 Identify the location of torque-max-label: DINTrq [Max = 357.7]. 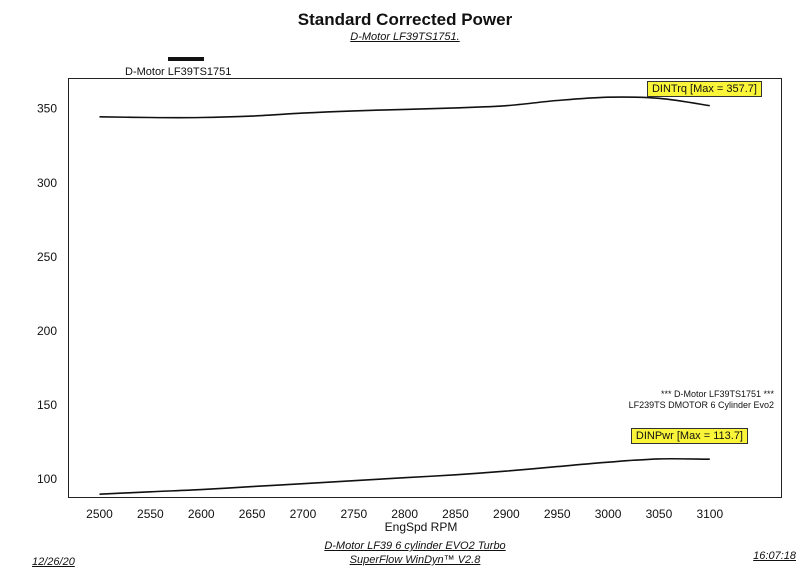
(704, 89).